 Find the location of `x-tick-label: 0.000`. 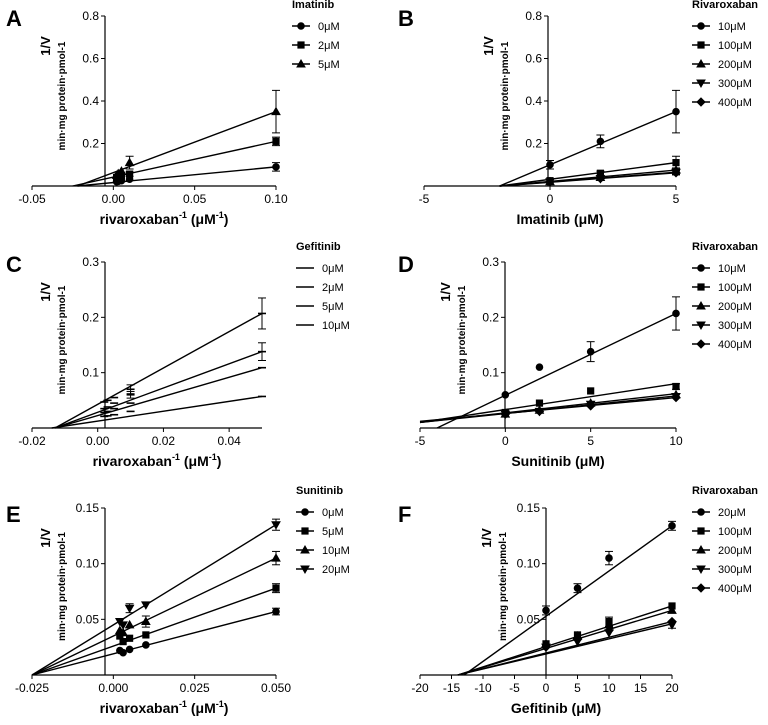

x-tick-label: 0.000 is located at coordinates (113, 688).